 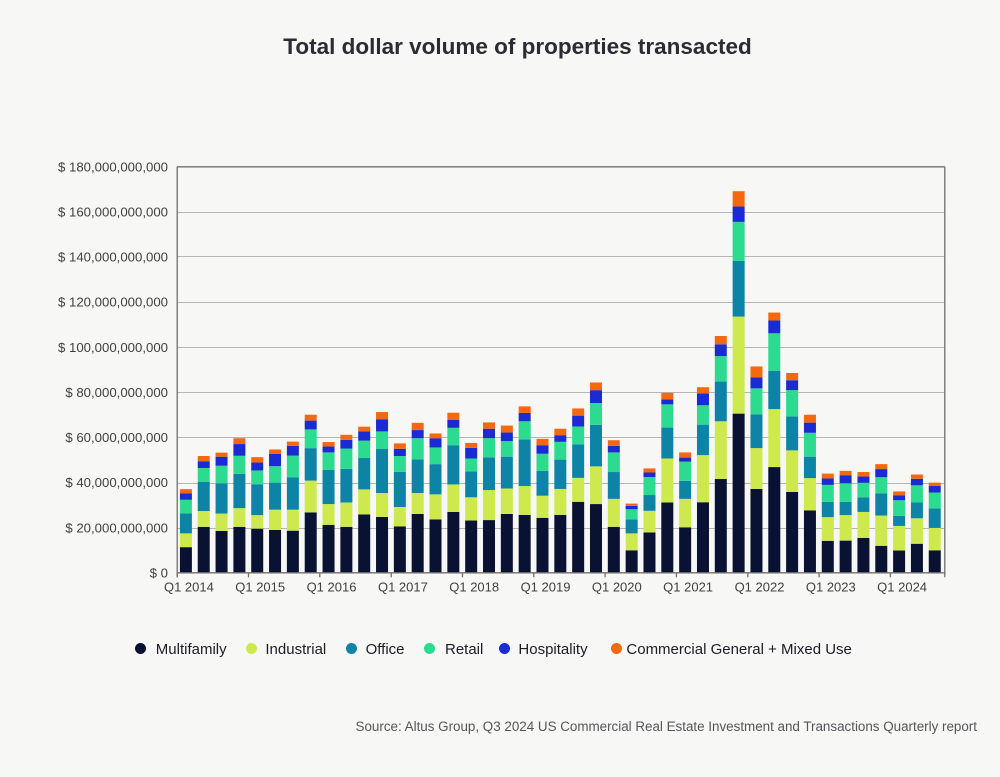 What do you see at coordinates (113, 347) in the screenshot?
I see `svg-text: $ 100,000,000,000` at bounding box center [113, 347].